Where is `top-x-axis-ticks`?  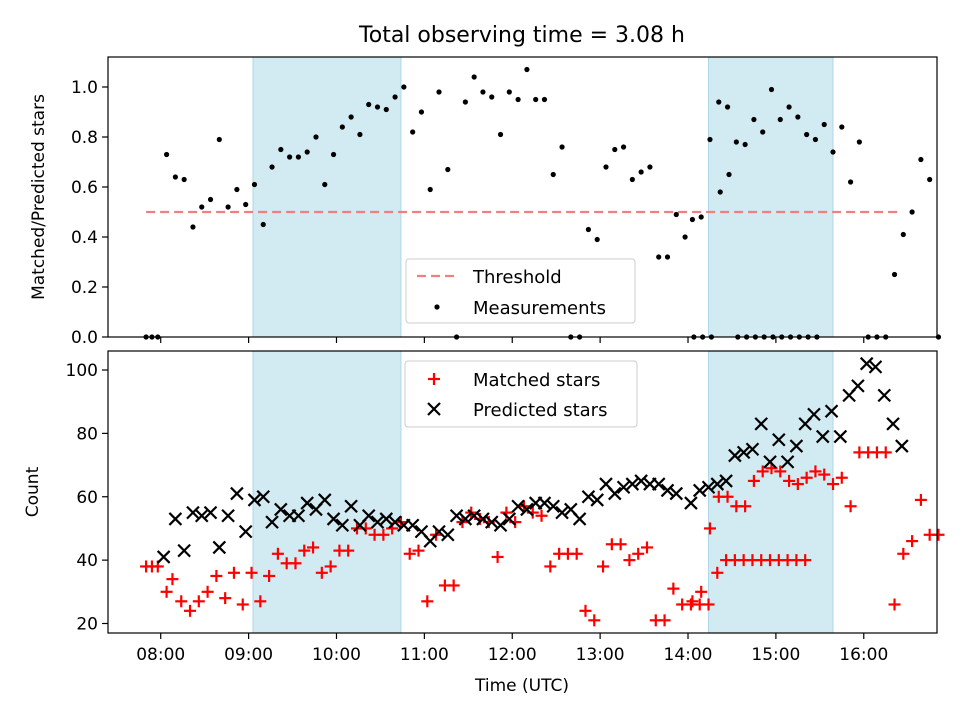
top-x-axis-ticks is located at coordinates (512, 340).